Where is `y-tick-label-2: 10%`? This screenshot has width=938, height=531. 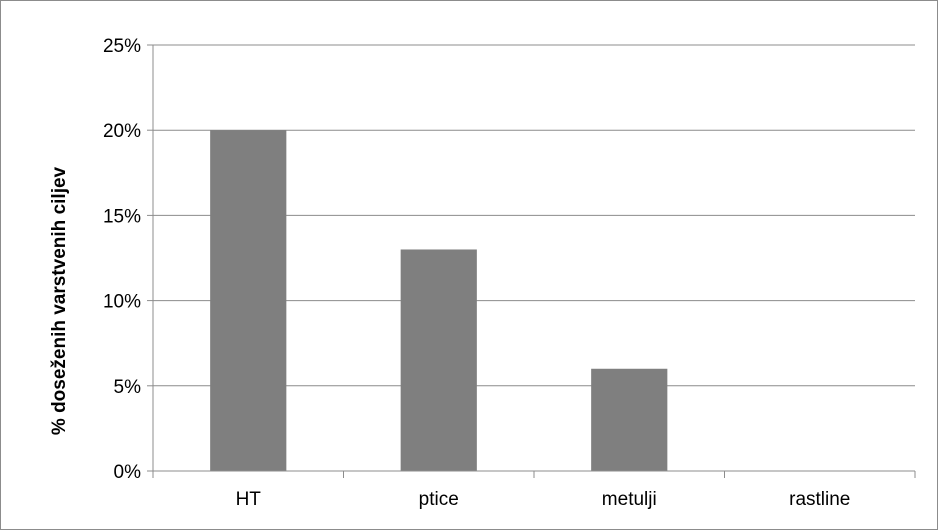 y-tick-label-2: 10% is located at coordinates (122, 302).